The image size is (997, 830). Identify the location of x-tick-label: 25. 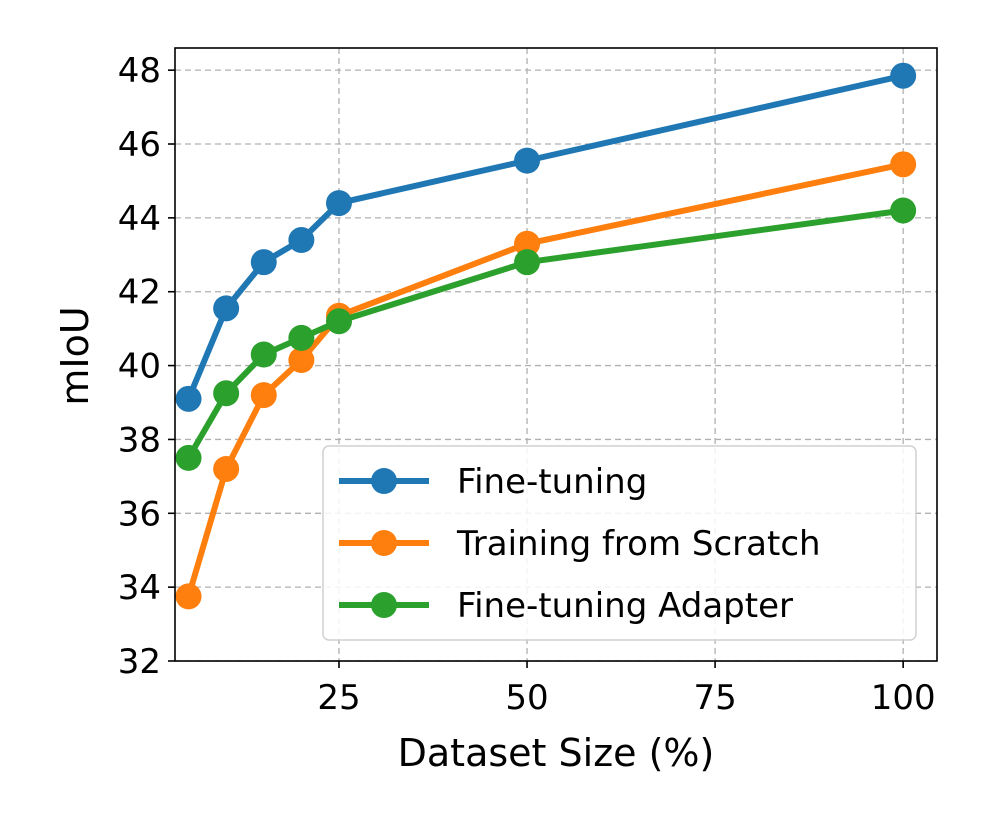
(338, 698).